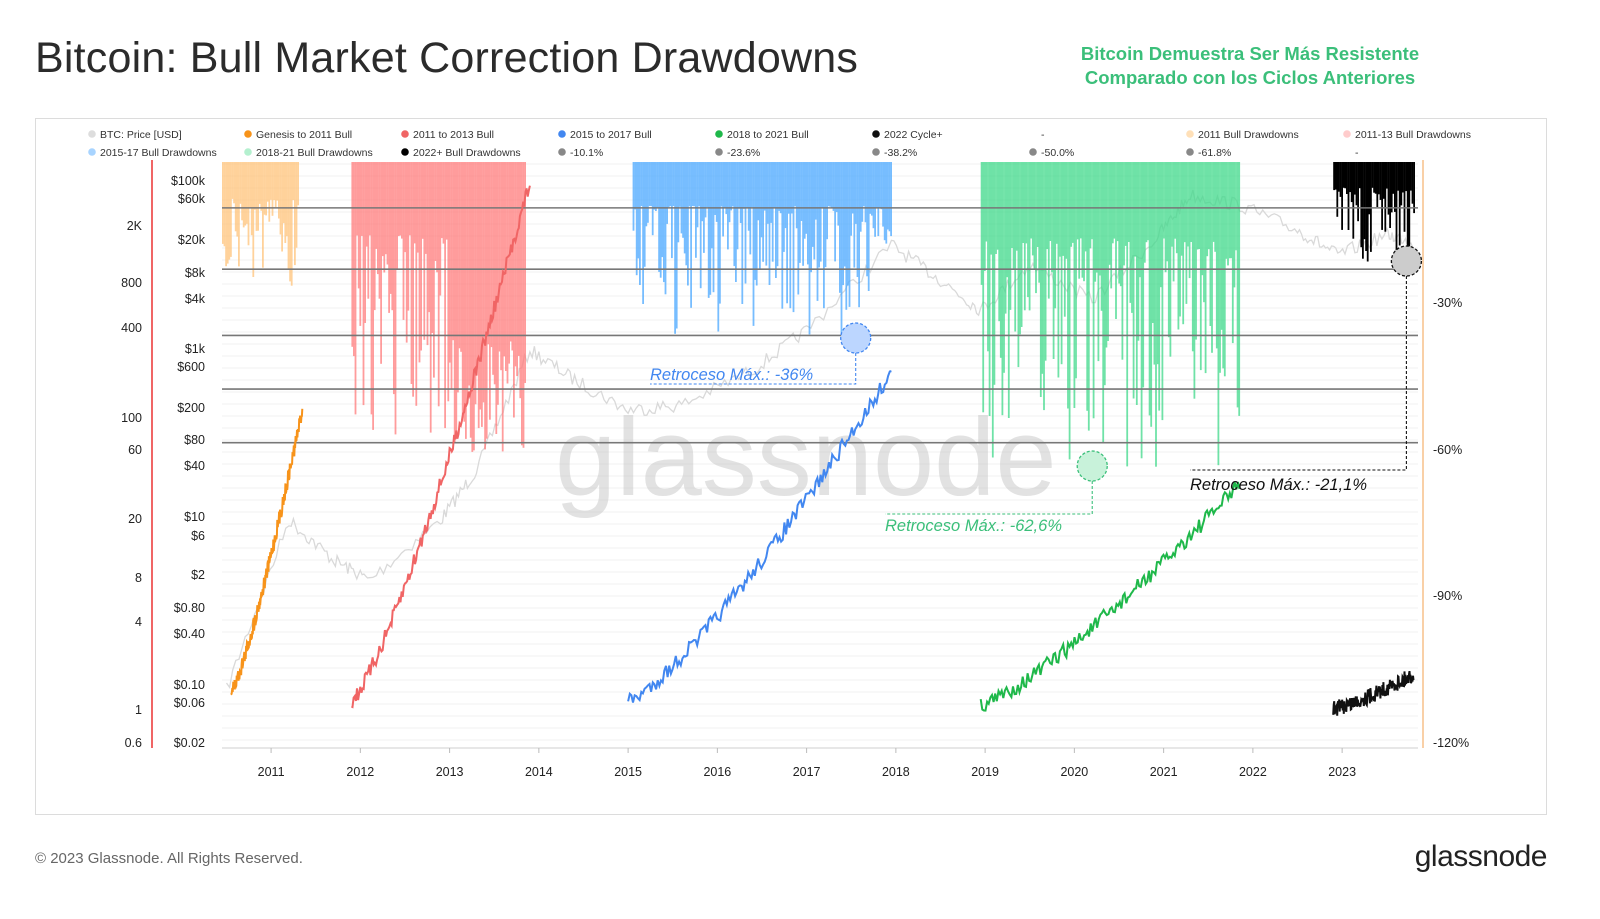 This screenshot has width=1600, height=919. Describe the element at coordinates (717, 772) in the screenshot. I see `x-tick-label: 2016` at that location.